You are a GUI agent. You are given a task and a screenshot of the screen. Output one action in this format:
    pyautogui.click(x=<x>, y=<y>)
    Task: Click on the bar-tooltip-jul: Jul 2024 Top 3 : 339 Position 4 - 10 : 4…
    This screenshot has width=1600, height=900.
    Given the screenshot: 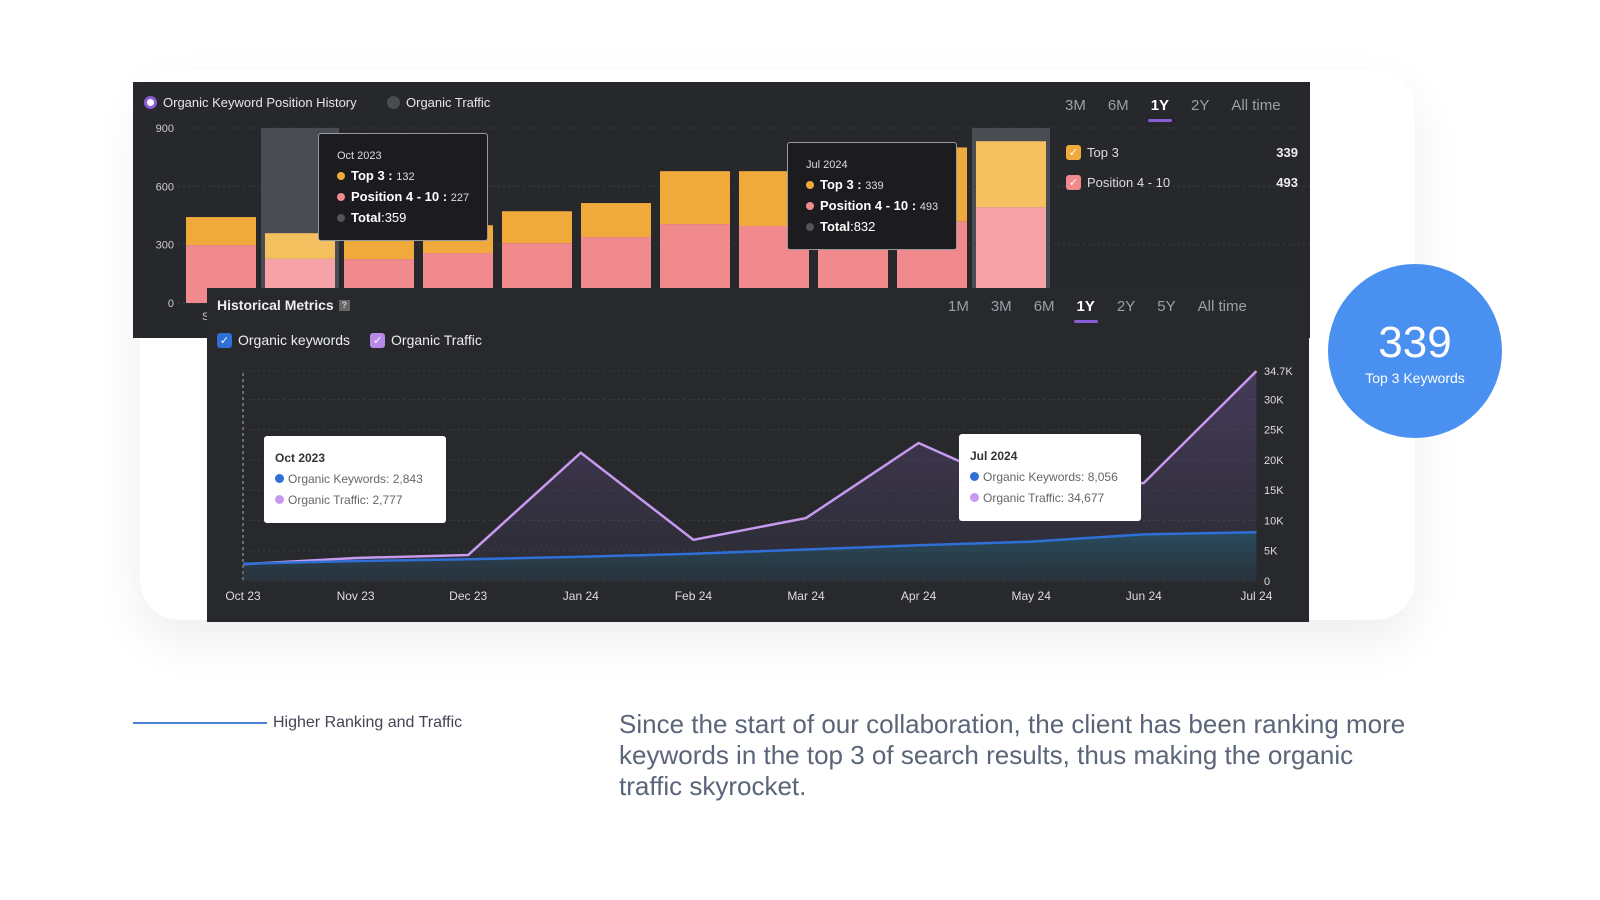 What is the action you would take?
    pyautogui.click(x=872, y=196)
    